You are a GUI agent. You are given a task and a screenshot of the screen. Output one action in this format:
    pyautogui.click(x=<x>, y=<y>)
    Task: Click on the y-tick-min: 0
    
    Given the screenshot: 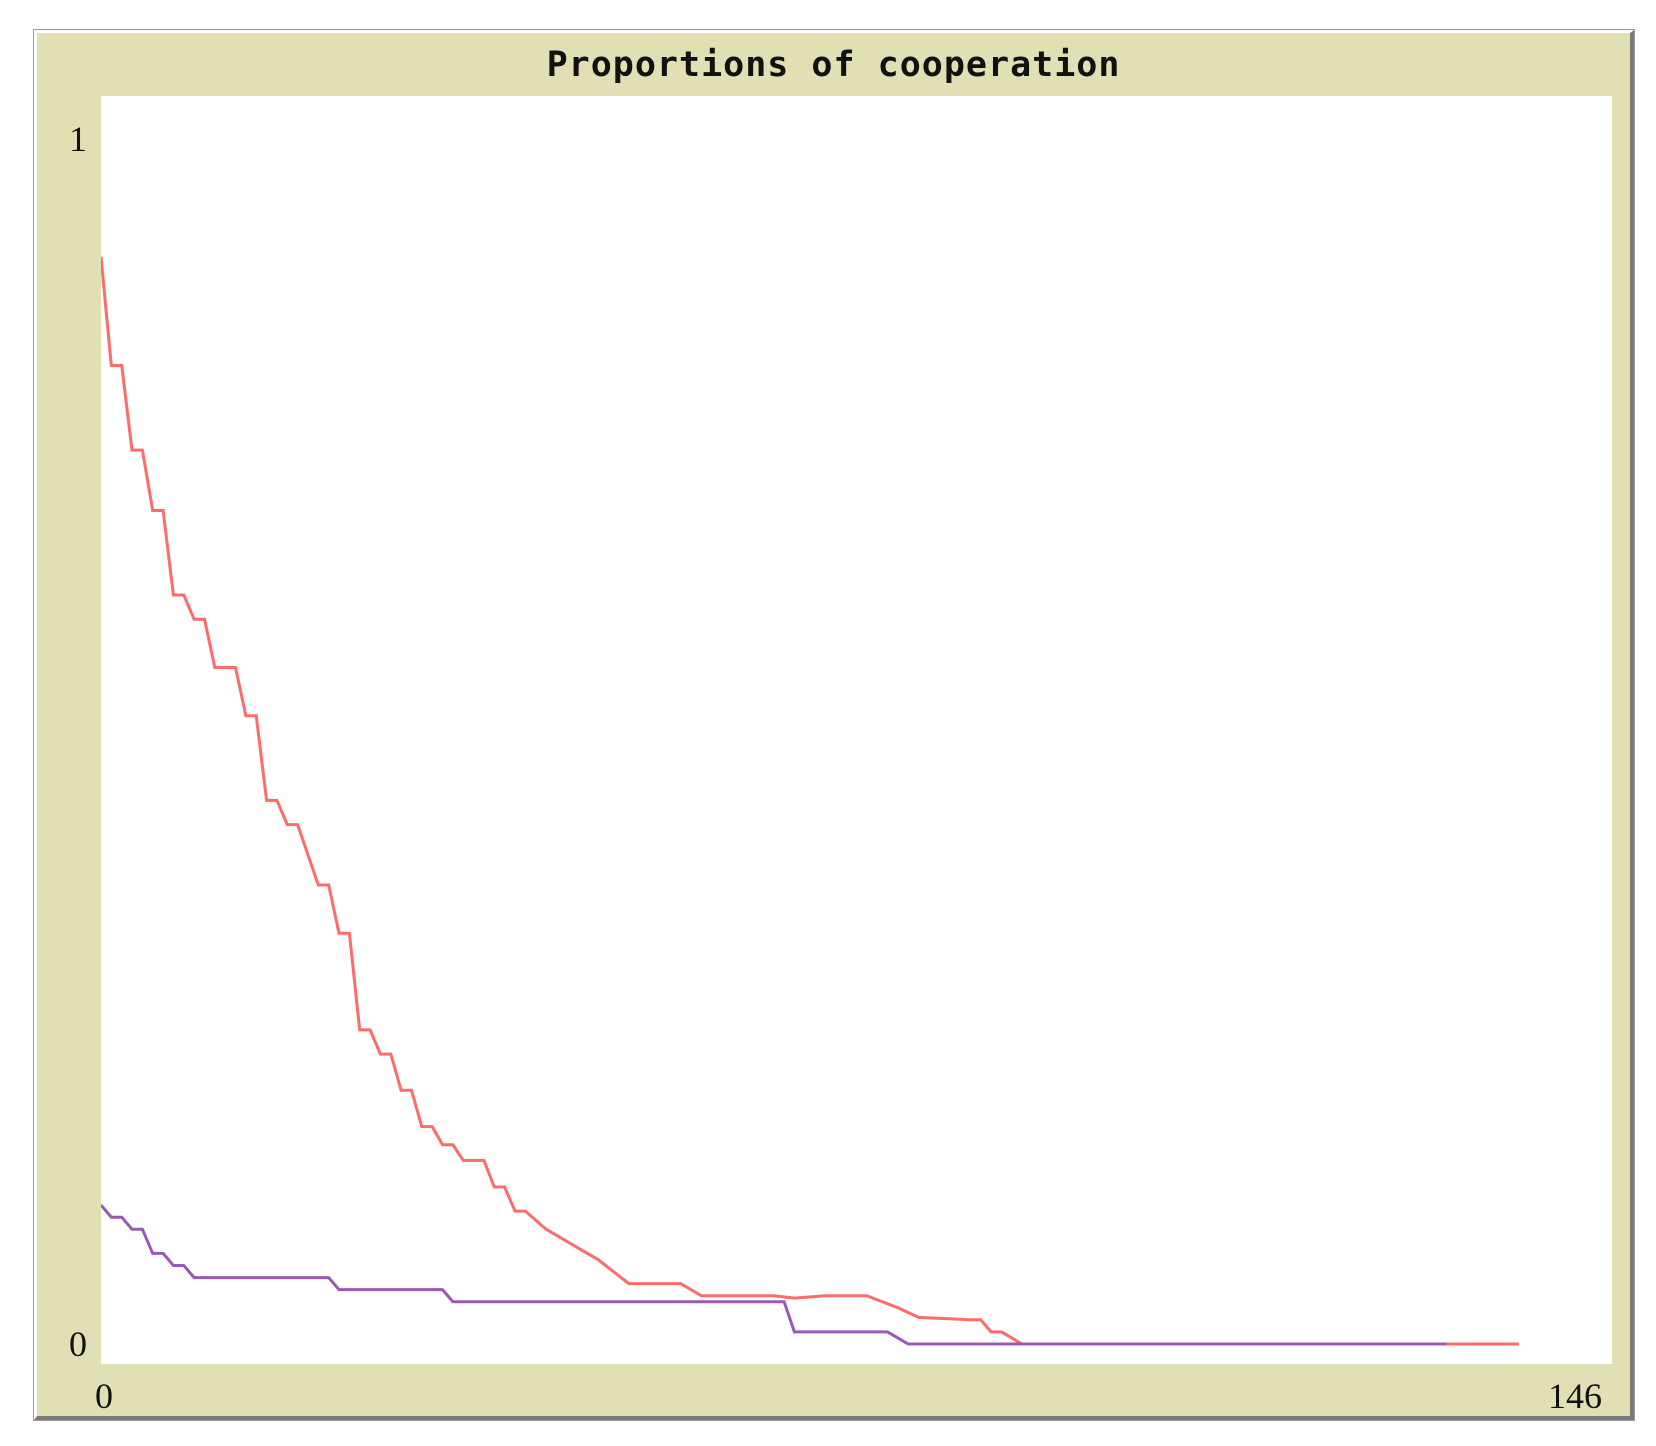 What is the action you would take?
    pyautogui.click(x=78, y=1344)
    